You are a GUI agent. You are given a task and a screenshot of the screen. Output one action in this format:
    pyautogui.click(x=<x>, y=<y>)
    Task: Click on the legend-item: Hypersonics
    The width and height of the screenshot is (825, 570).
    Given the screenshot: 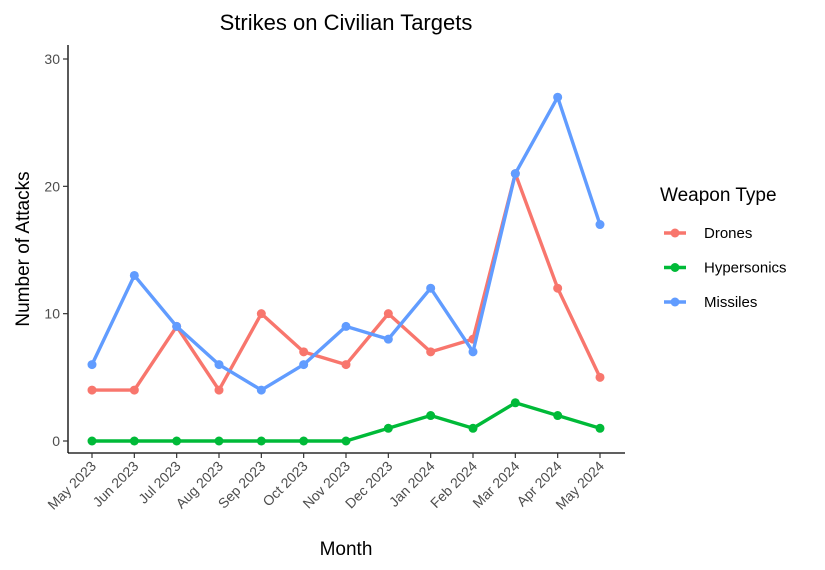 What is the action you would take?
    pyautogui.click(x=725, y=268)
    